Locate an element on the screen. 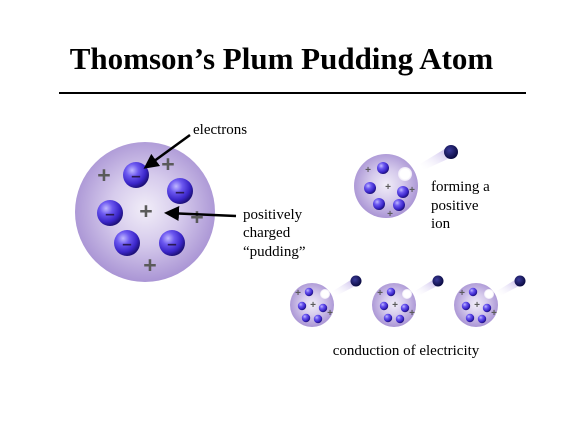 Image resolution: width=563 pixels, height=422 pixels. electrons-label: electrons is located at coordinates (220, 130).